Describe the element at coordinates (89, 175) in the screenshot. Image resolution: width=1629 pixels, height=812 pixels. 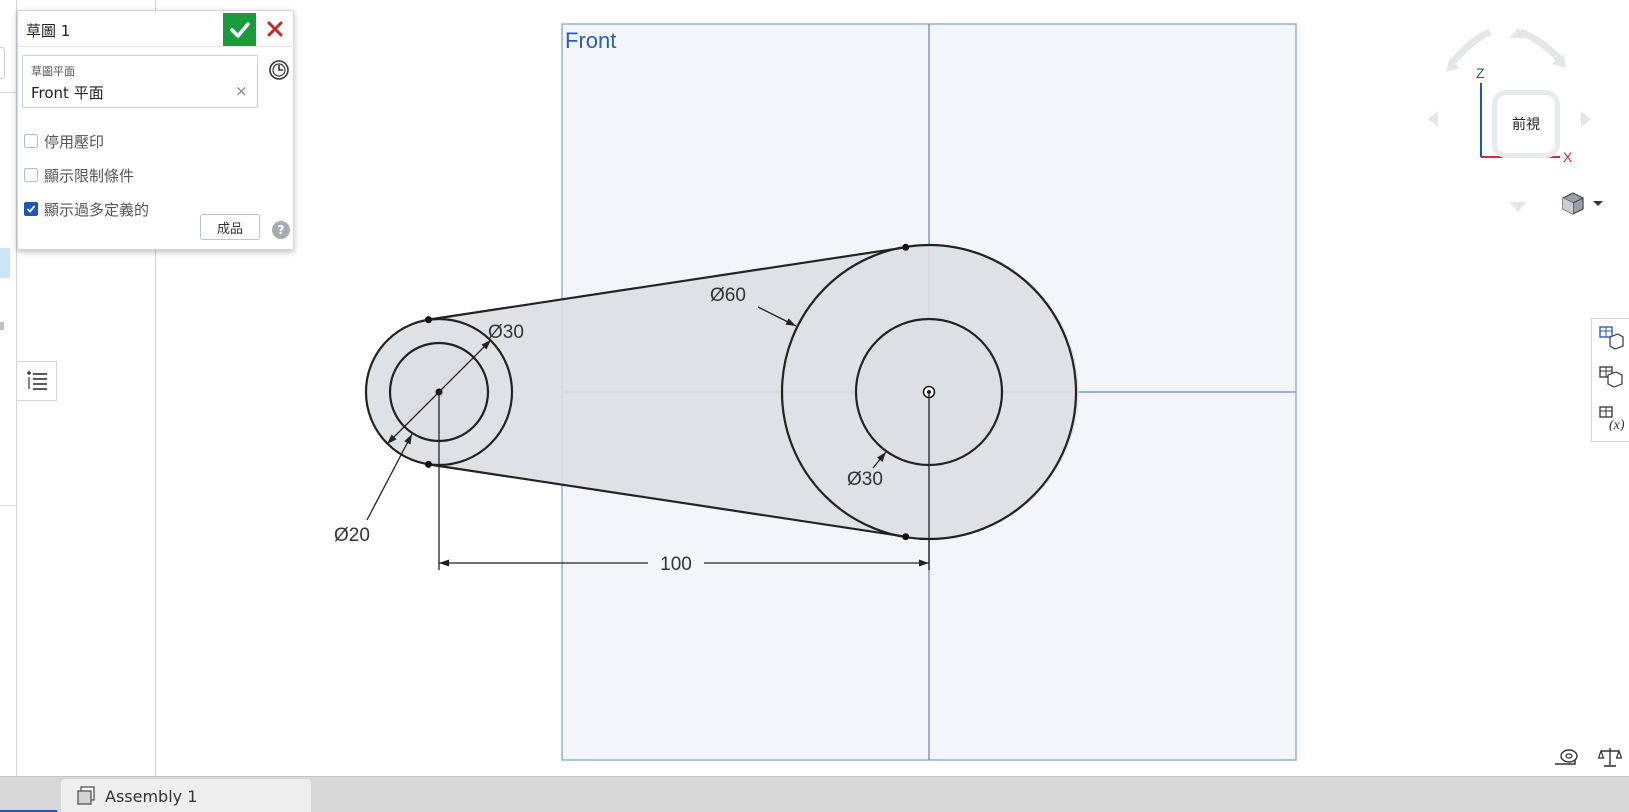
I see `checkbox-label: 顯示限制條件` at that location.